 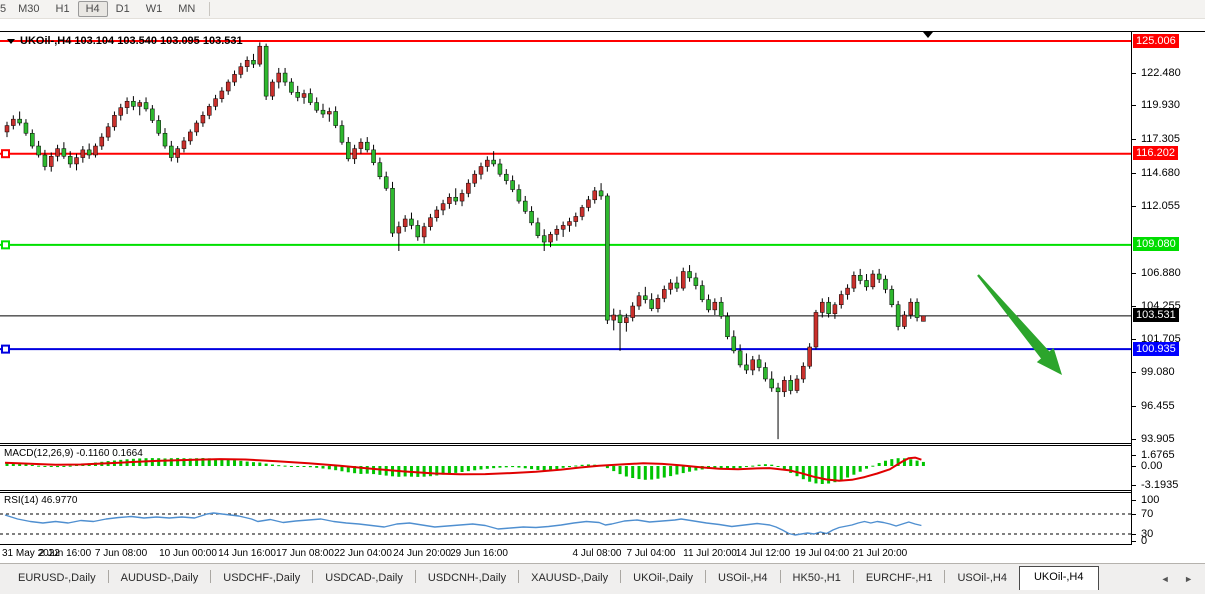 I want to click on chart-tab-usdchf-daily: USDCHF-,Daily, so click(x=262, y=578).